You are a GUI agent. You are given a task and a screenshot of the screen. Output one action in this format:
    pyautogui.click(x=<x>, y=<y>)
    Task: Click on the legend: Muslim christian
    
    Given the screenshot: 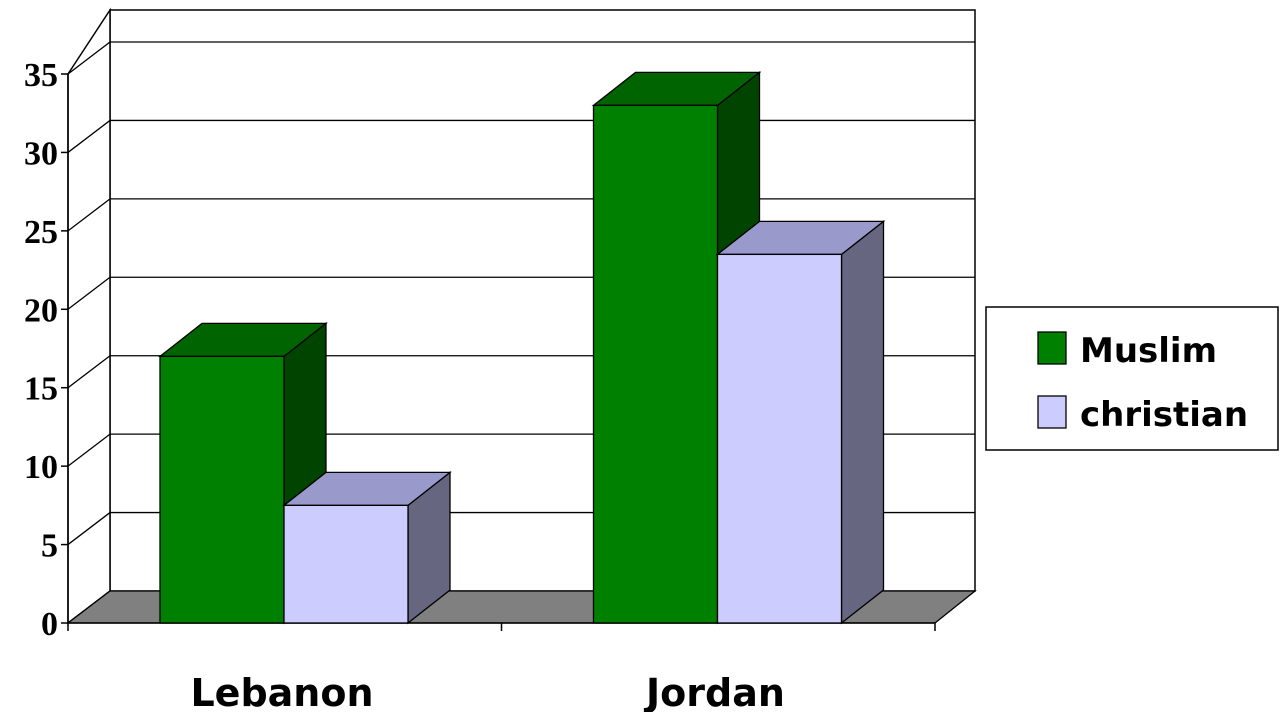 What is the action you would take?
    pyautogui.click(x=1132, y=378)
    